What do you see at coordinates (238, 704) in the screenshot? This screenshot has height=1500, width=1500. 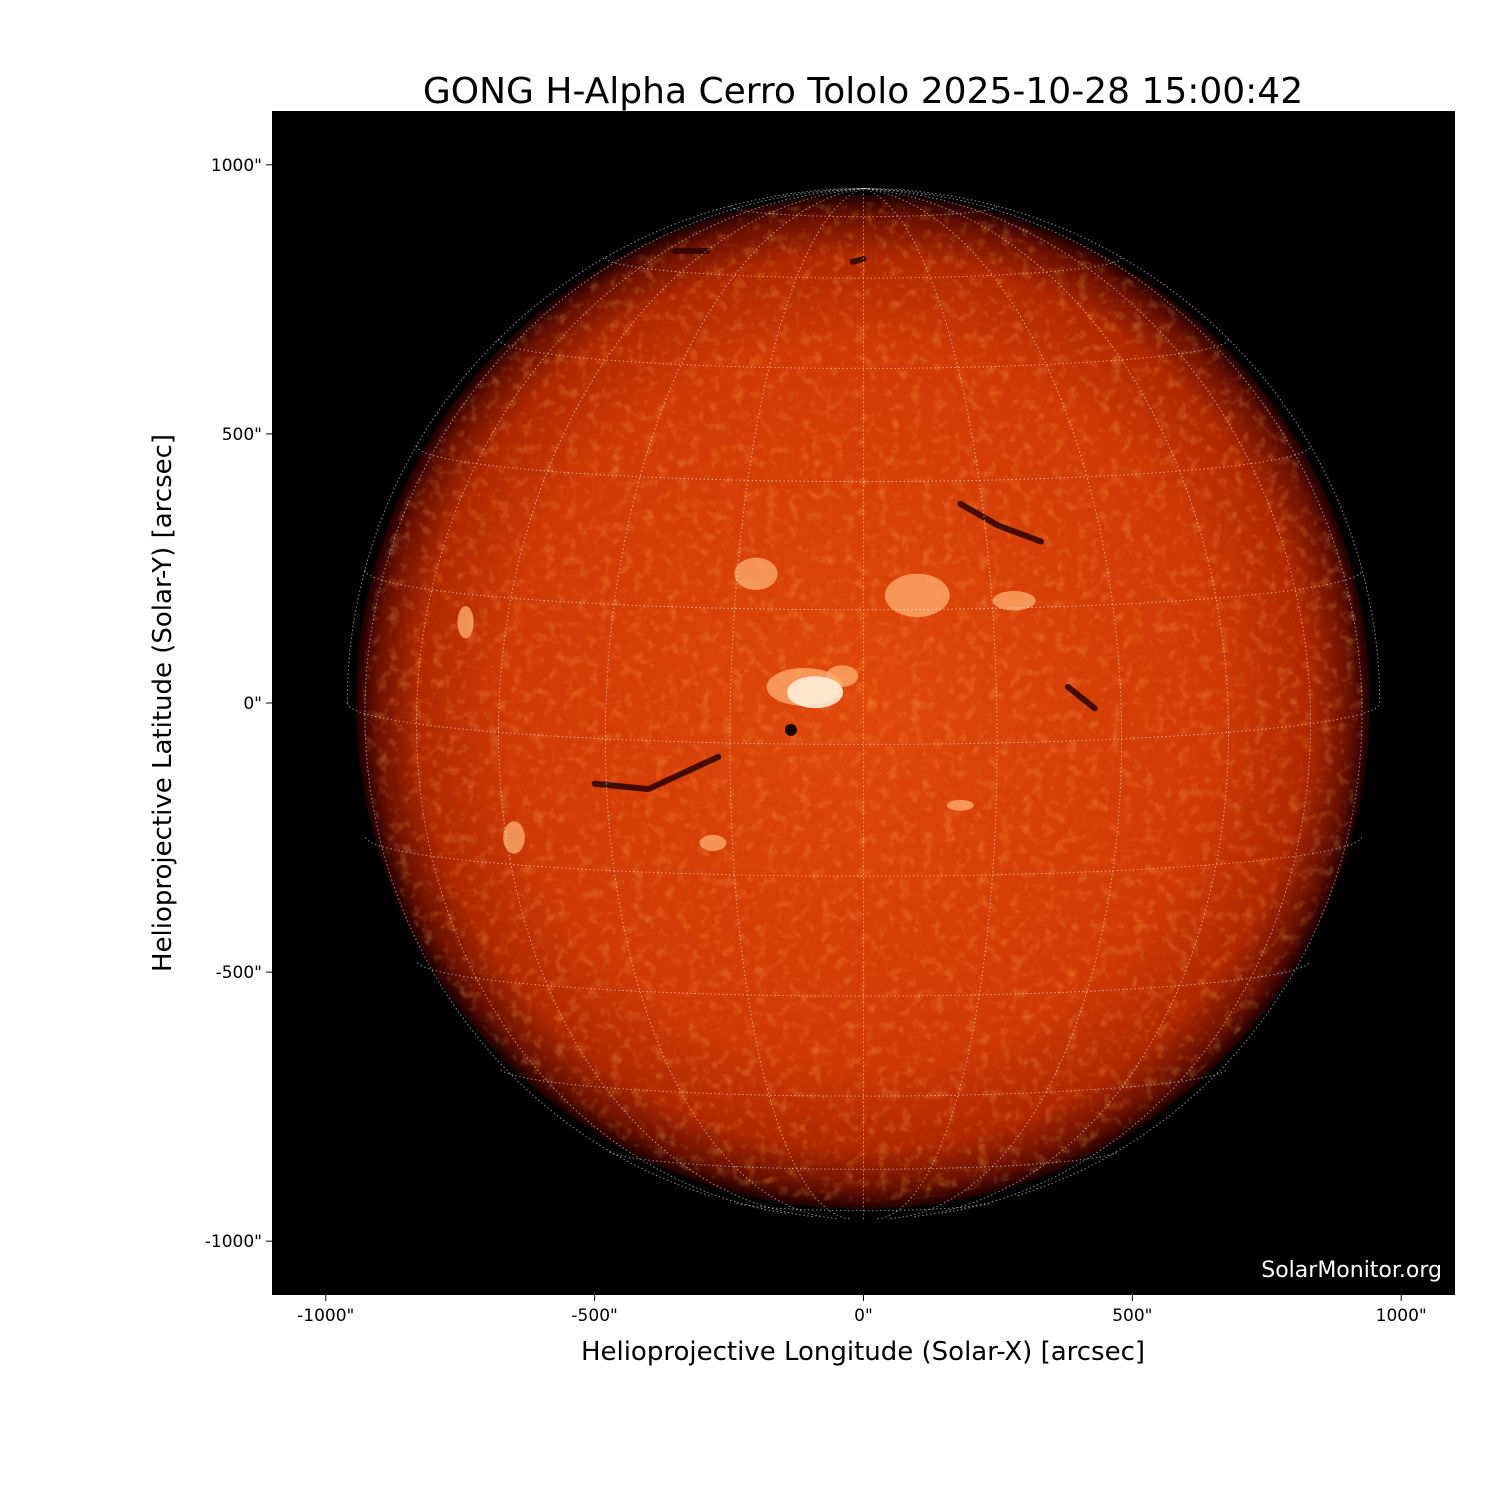 I see `y-axis: -1000" -500" 0" 500" 1000"` at bounding box center [238, 704].